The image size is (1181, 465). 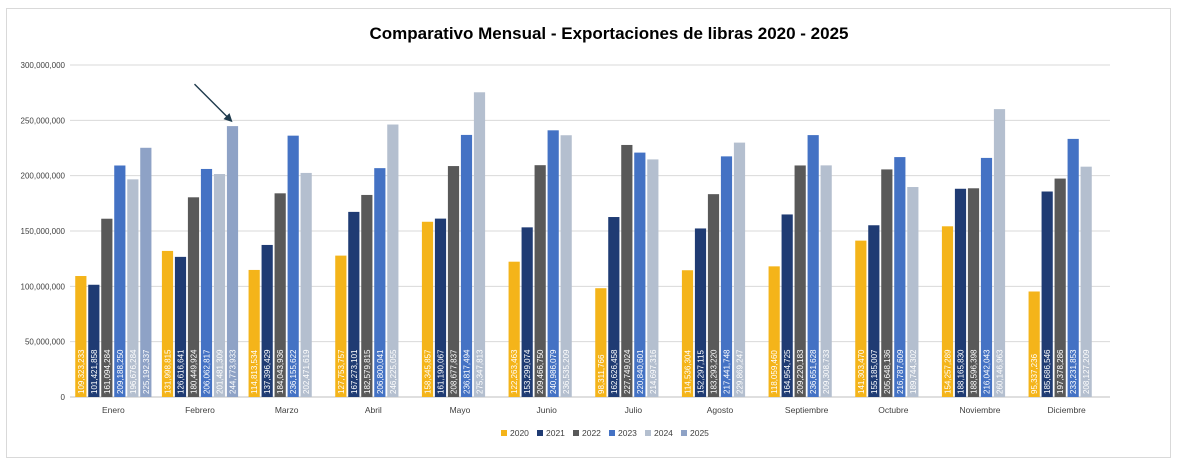 I want to click on bar-2022-junio, so click(x=540, y=281).